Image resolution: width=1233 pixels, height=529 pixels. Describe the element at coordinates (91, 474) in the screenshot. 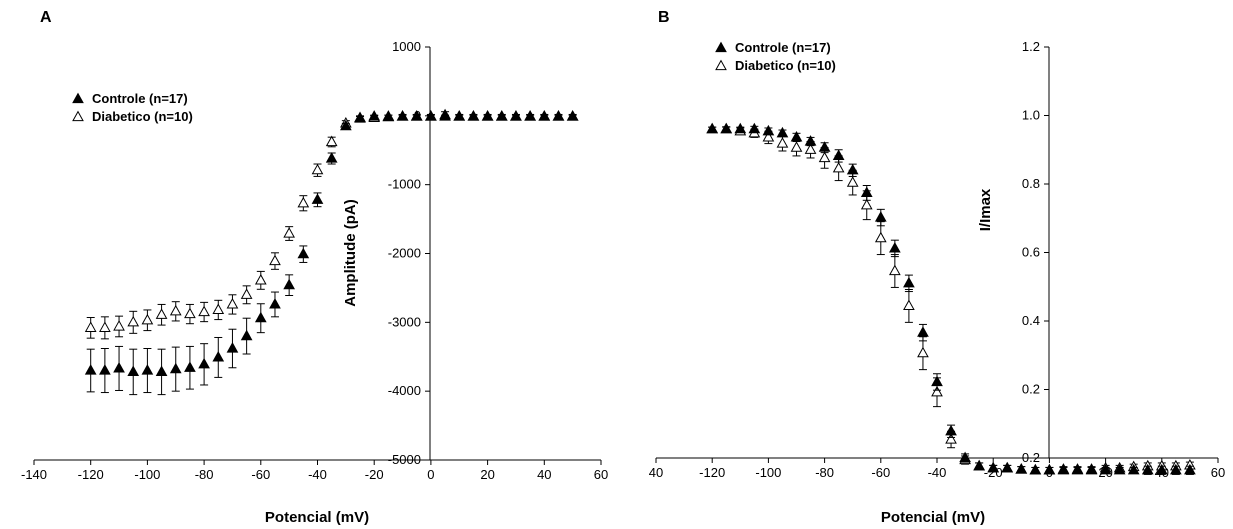

I see `x-tick-label: -120` at that location.